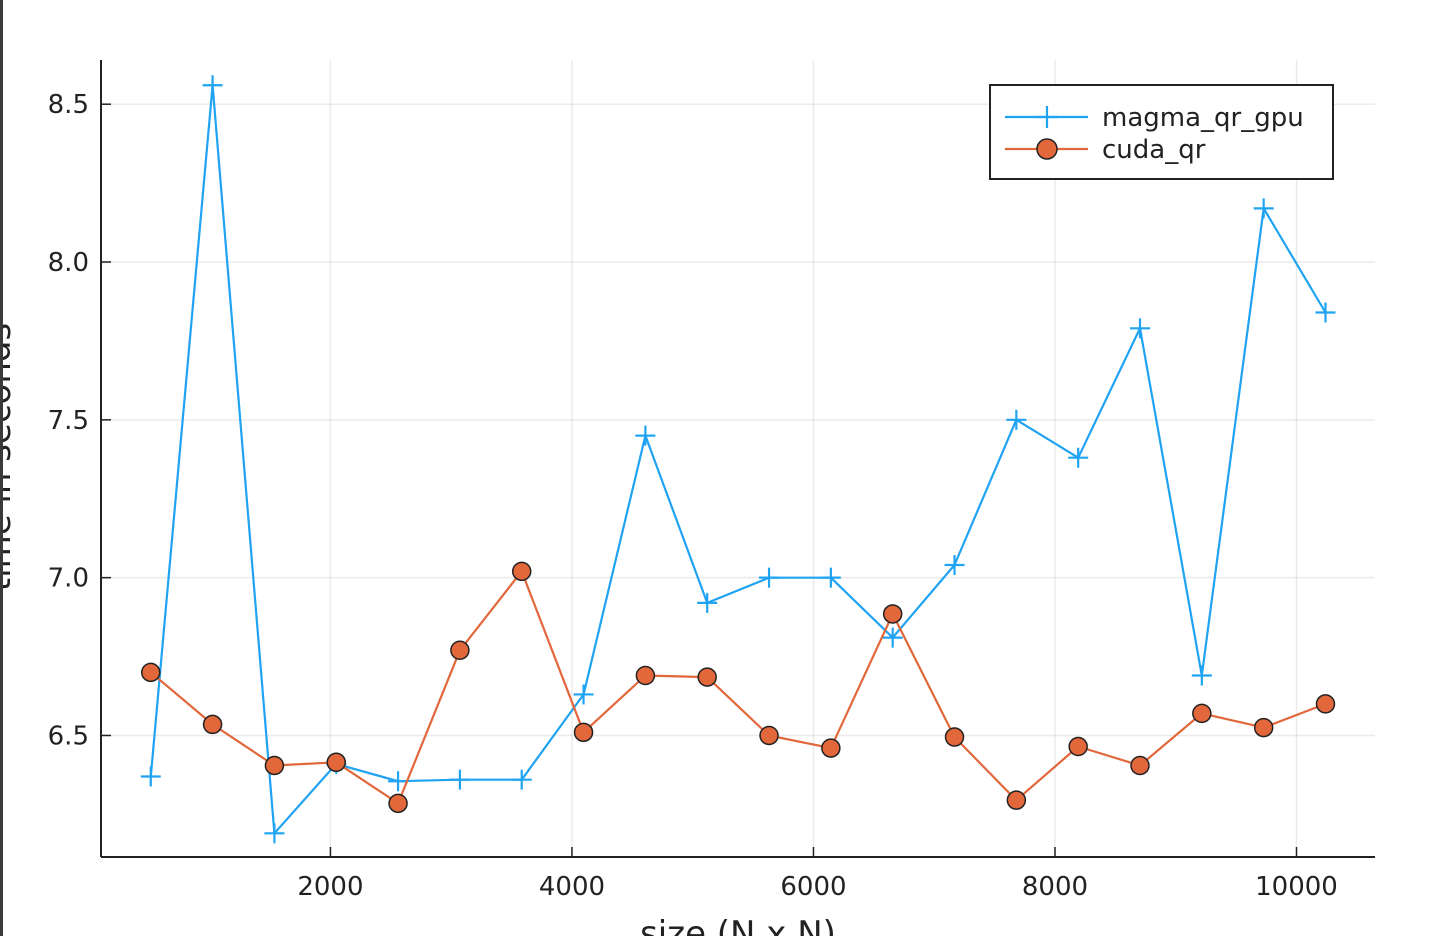 The image size is (1437, 940). What do you see at coordinates (1055, 887) in the screenshot?
I see `x-tick-label: 8000` at bounding box center [1055, 887].